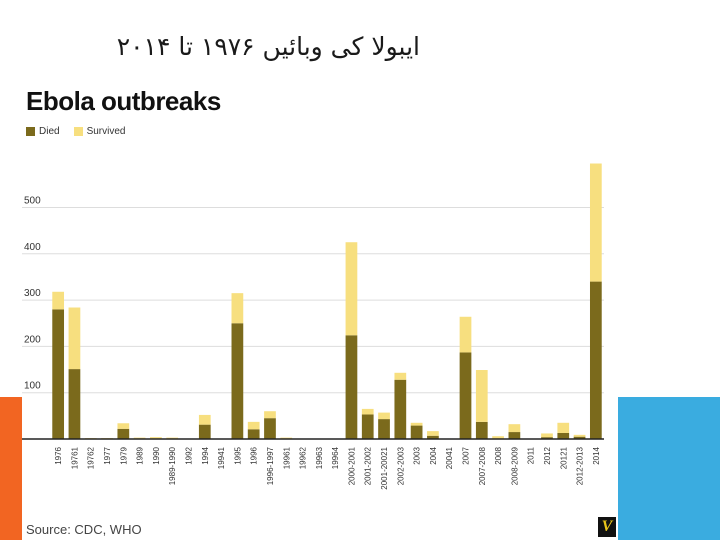  I want to click on x-tick-label: 19762, so click(91, 457).